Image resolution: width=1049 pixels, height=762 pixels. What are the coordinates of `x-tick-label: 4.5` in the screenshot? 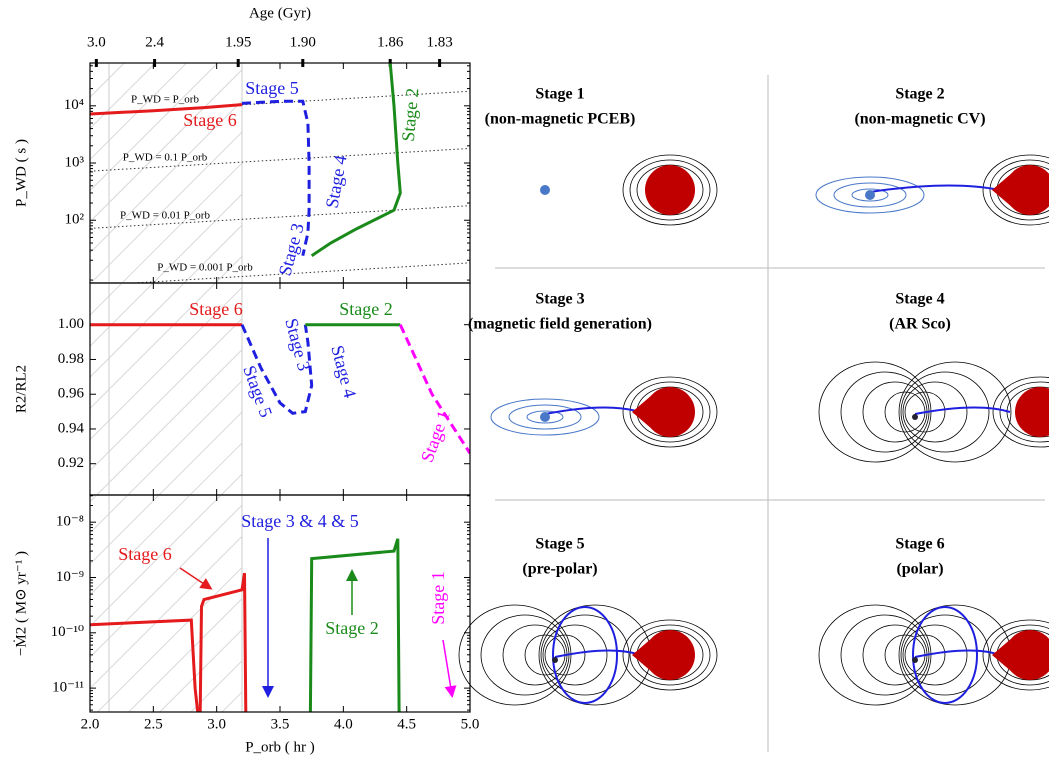 It's located at (406, 724).